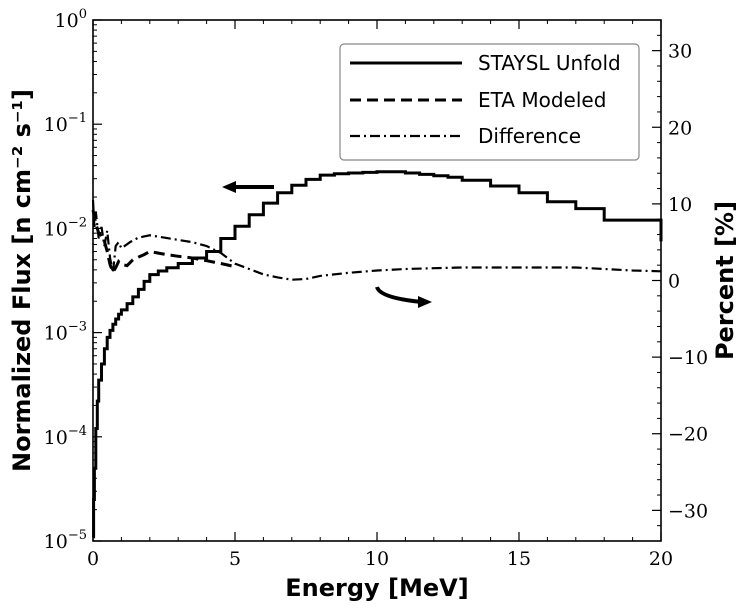 This screenshot has width=748, height=611. I want to click on y-left-tick-label: 10⁻¹, so click(65, 123).